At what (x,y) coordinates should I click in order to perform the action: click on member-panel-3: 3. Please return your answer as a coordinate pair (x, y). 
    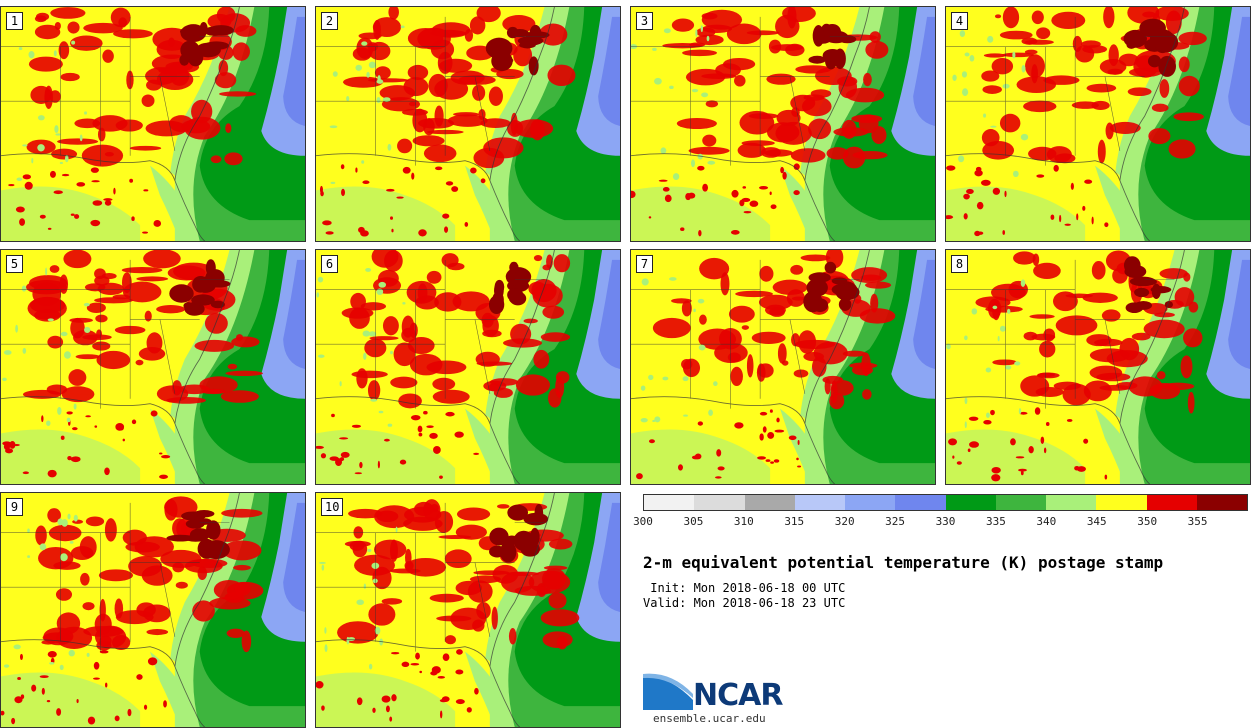
    Looking at the image, I should click on (783, 124).